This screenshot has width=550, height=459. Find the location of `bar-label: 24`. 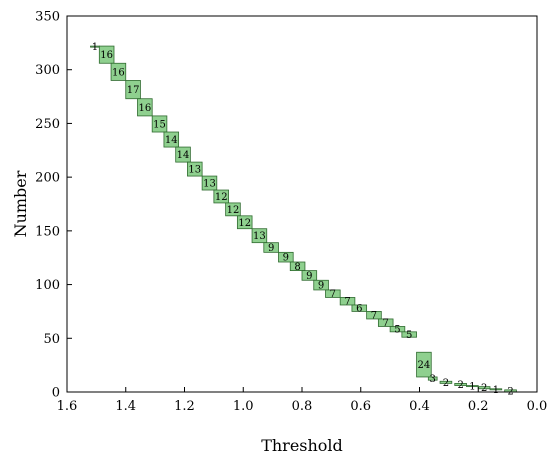

bar-label: 24 is located at coordinates (424, 365).